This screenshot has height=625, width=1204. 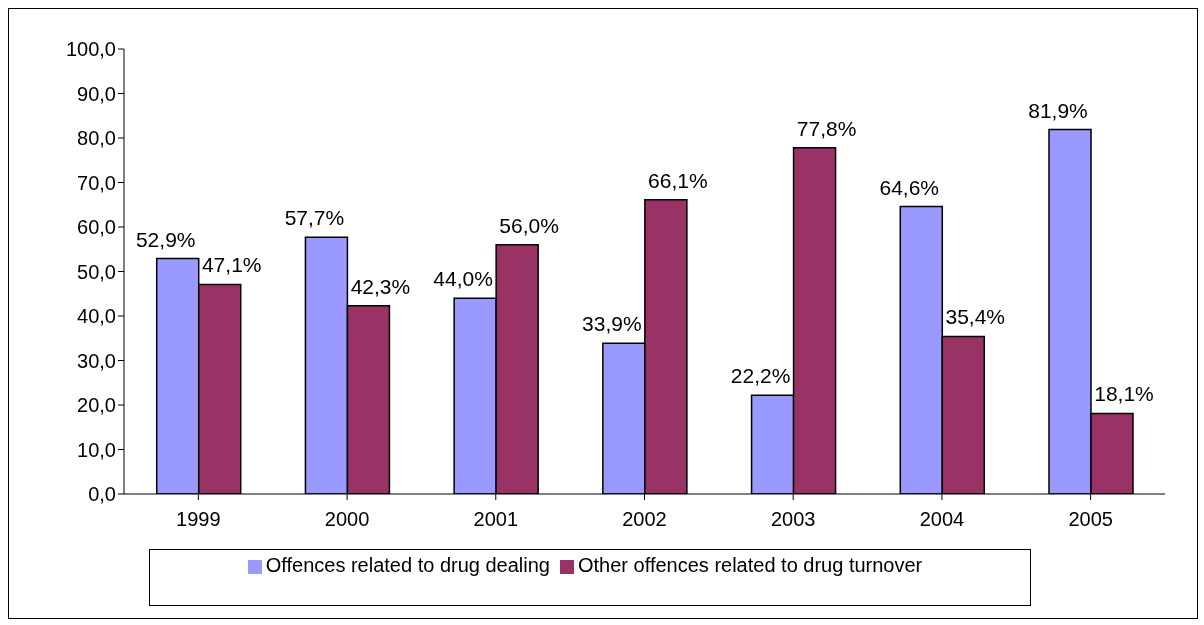 I want to click on y-tick-label: 90,0, so click(x=96, y=93).